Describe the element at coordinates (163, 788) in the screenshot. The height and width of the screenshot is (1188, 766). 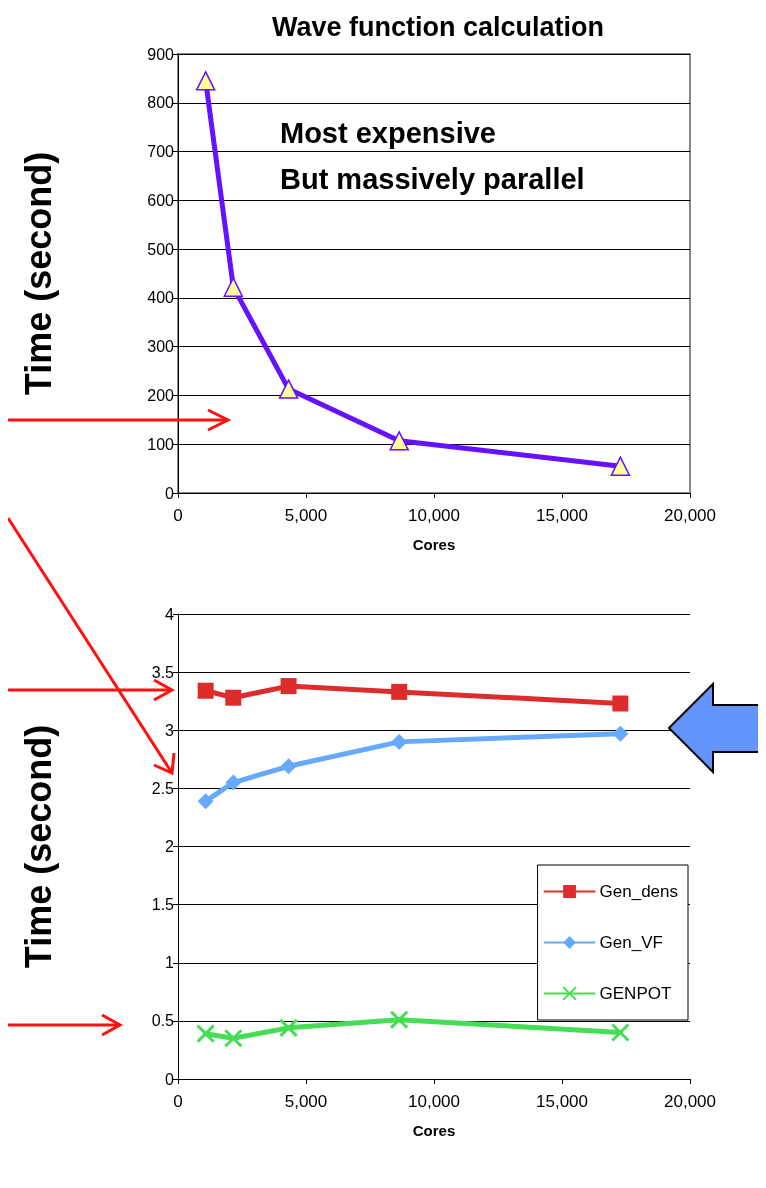
I see `y-tick-label: 2.5` at that location.